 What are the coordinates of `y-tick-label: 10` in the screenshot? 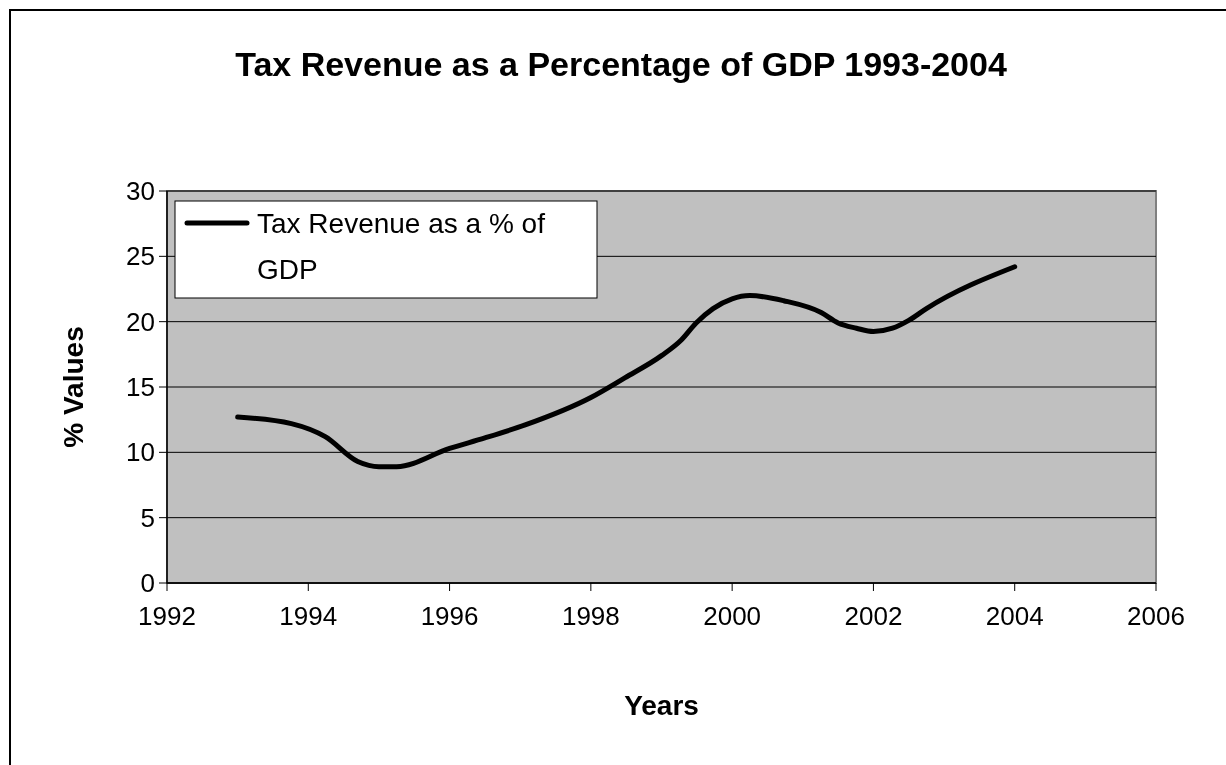 It's located at (140, 452).